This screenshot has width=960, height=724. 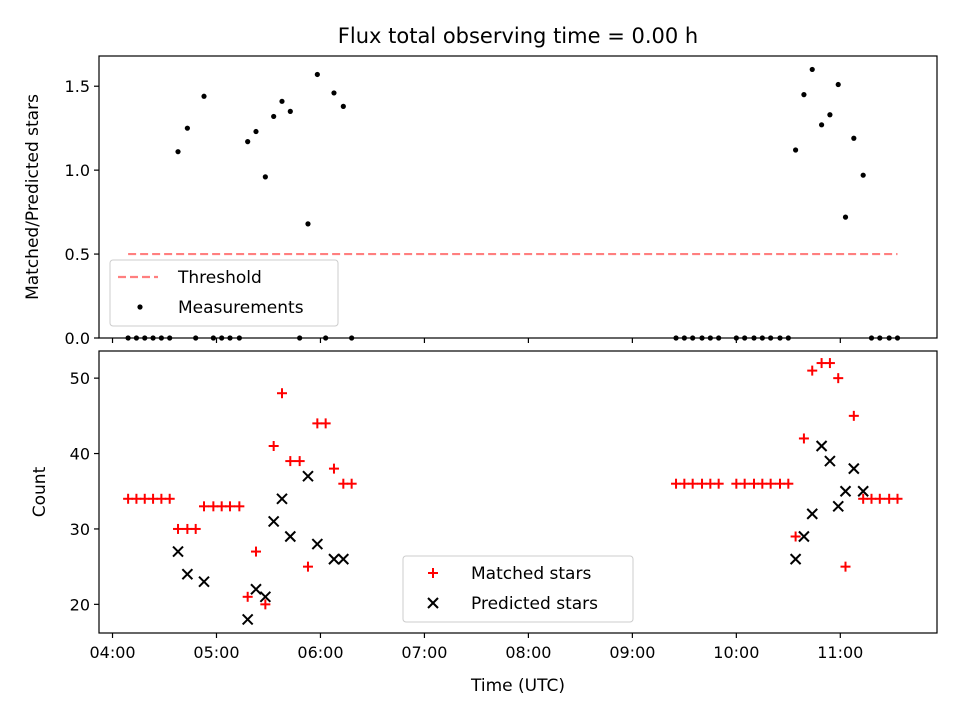 I want to click on x-tick-label: 06:00, so click(x=320, y=652).